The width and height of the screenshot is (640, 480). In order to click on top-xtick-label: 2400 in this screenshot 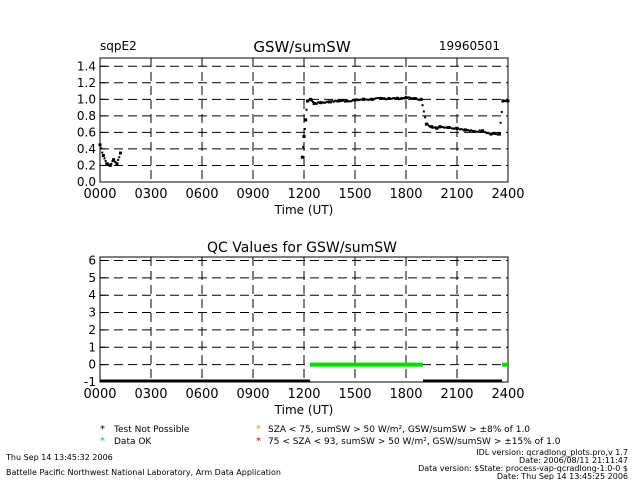, I will do `click(507, 194)`.